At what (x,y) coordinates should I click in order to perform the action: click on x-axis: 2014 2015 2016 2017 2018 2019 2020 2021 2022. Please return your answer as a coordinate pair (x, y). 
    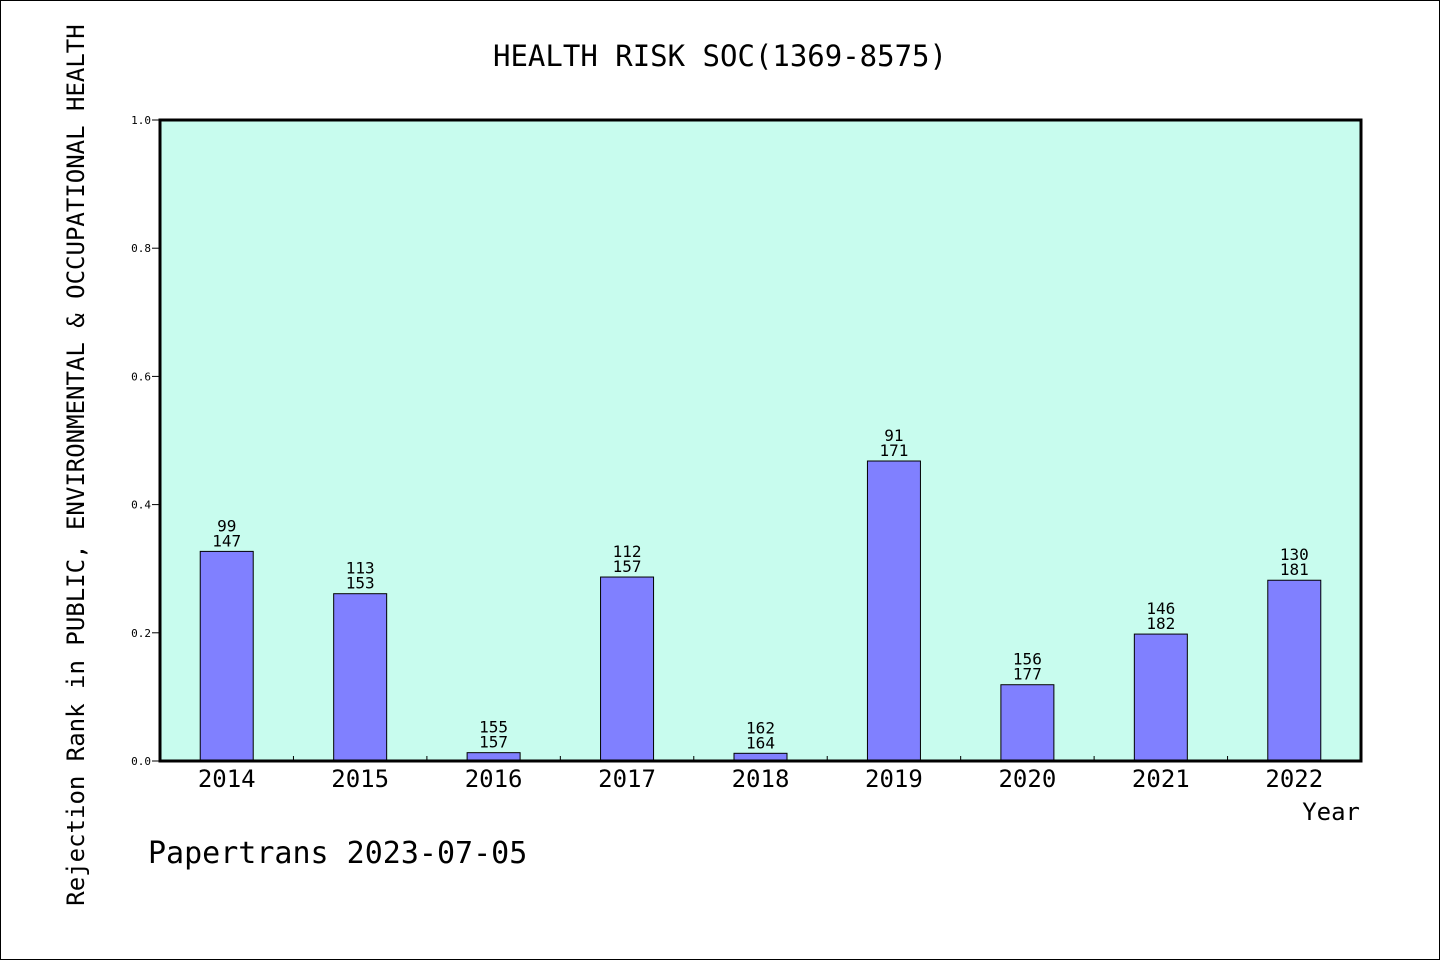
    Looking at the image, I should click on (760, 774).